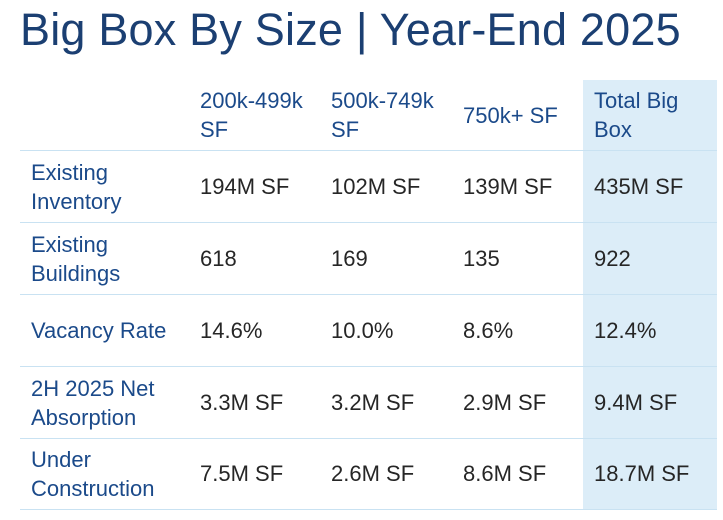 Image resolution: width=723 pixels, height=520 pixels. What do you see at coordinates (245, 186) in the screenshot?
I see `table-cell: 194M SF` at bounding box center [245, 186].